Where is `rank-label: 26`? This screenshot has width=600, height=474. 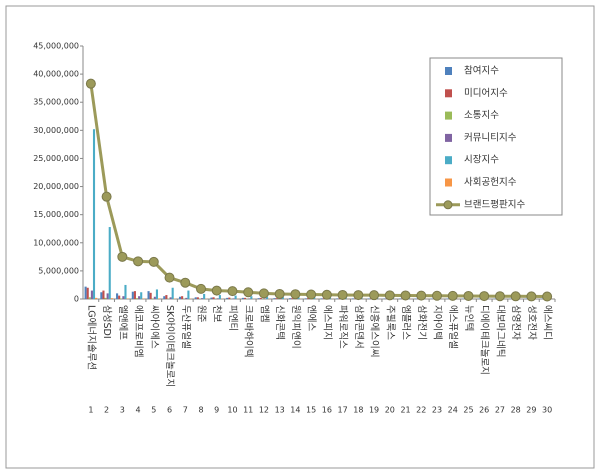
rank-label: 26 is located at coordinates (484, 410).